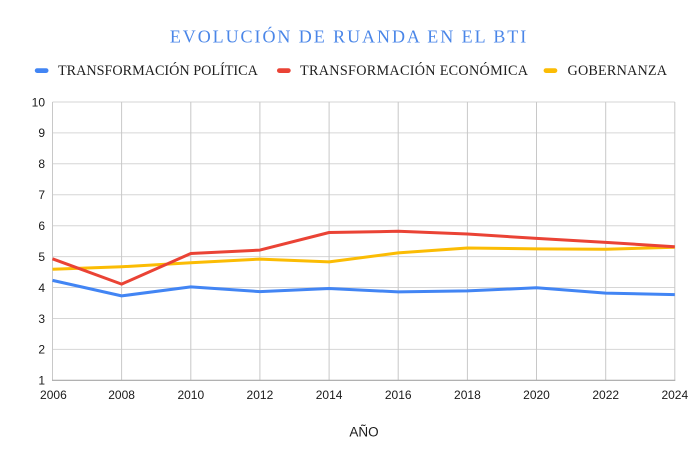 The width and height of the screenshot is (700, 466). I want to click on svg-text: 2014, so click(329, 395).